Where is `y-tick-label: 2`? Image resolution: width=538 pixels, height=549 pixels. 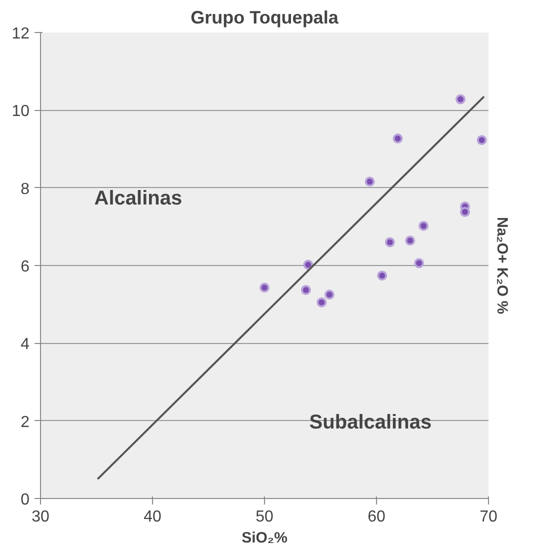 y-tick-label: 2 is located at coordinates (25, 422).